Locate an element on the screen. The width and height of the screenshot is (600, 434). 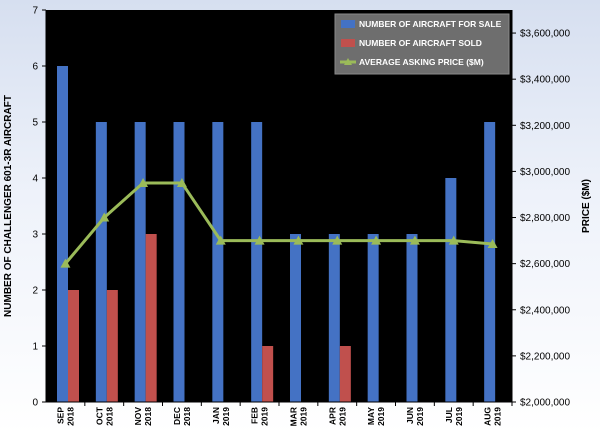
legend-label: NUMBER OF AIRCRAFT FOR SALE is located at coordinates (430, 24).